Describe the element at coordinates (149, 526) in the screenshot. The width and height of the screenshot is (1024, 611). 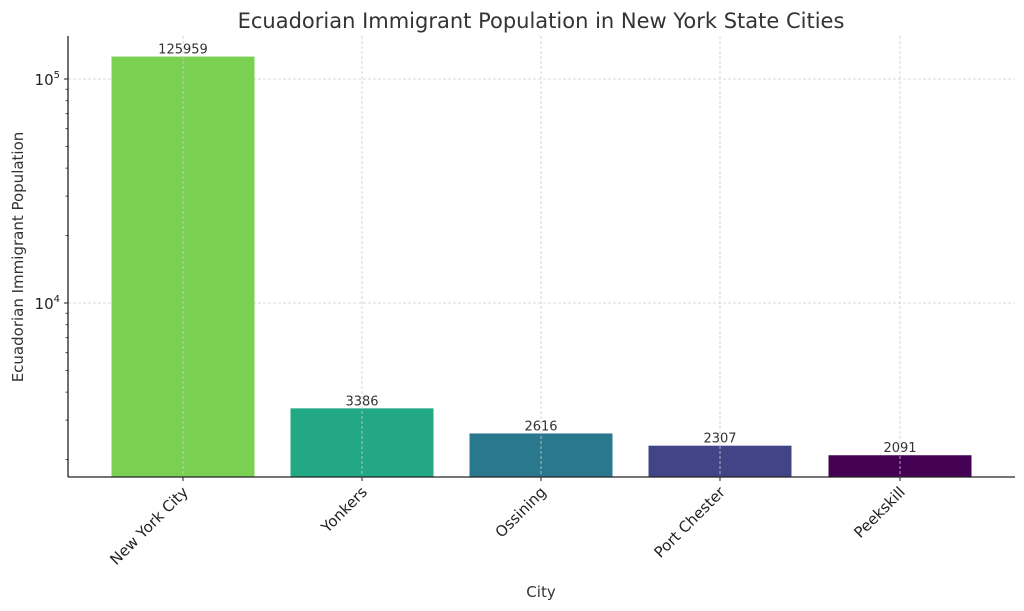
I see `x-tick-label: New York City` at that location.